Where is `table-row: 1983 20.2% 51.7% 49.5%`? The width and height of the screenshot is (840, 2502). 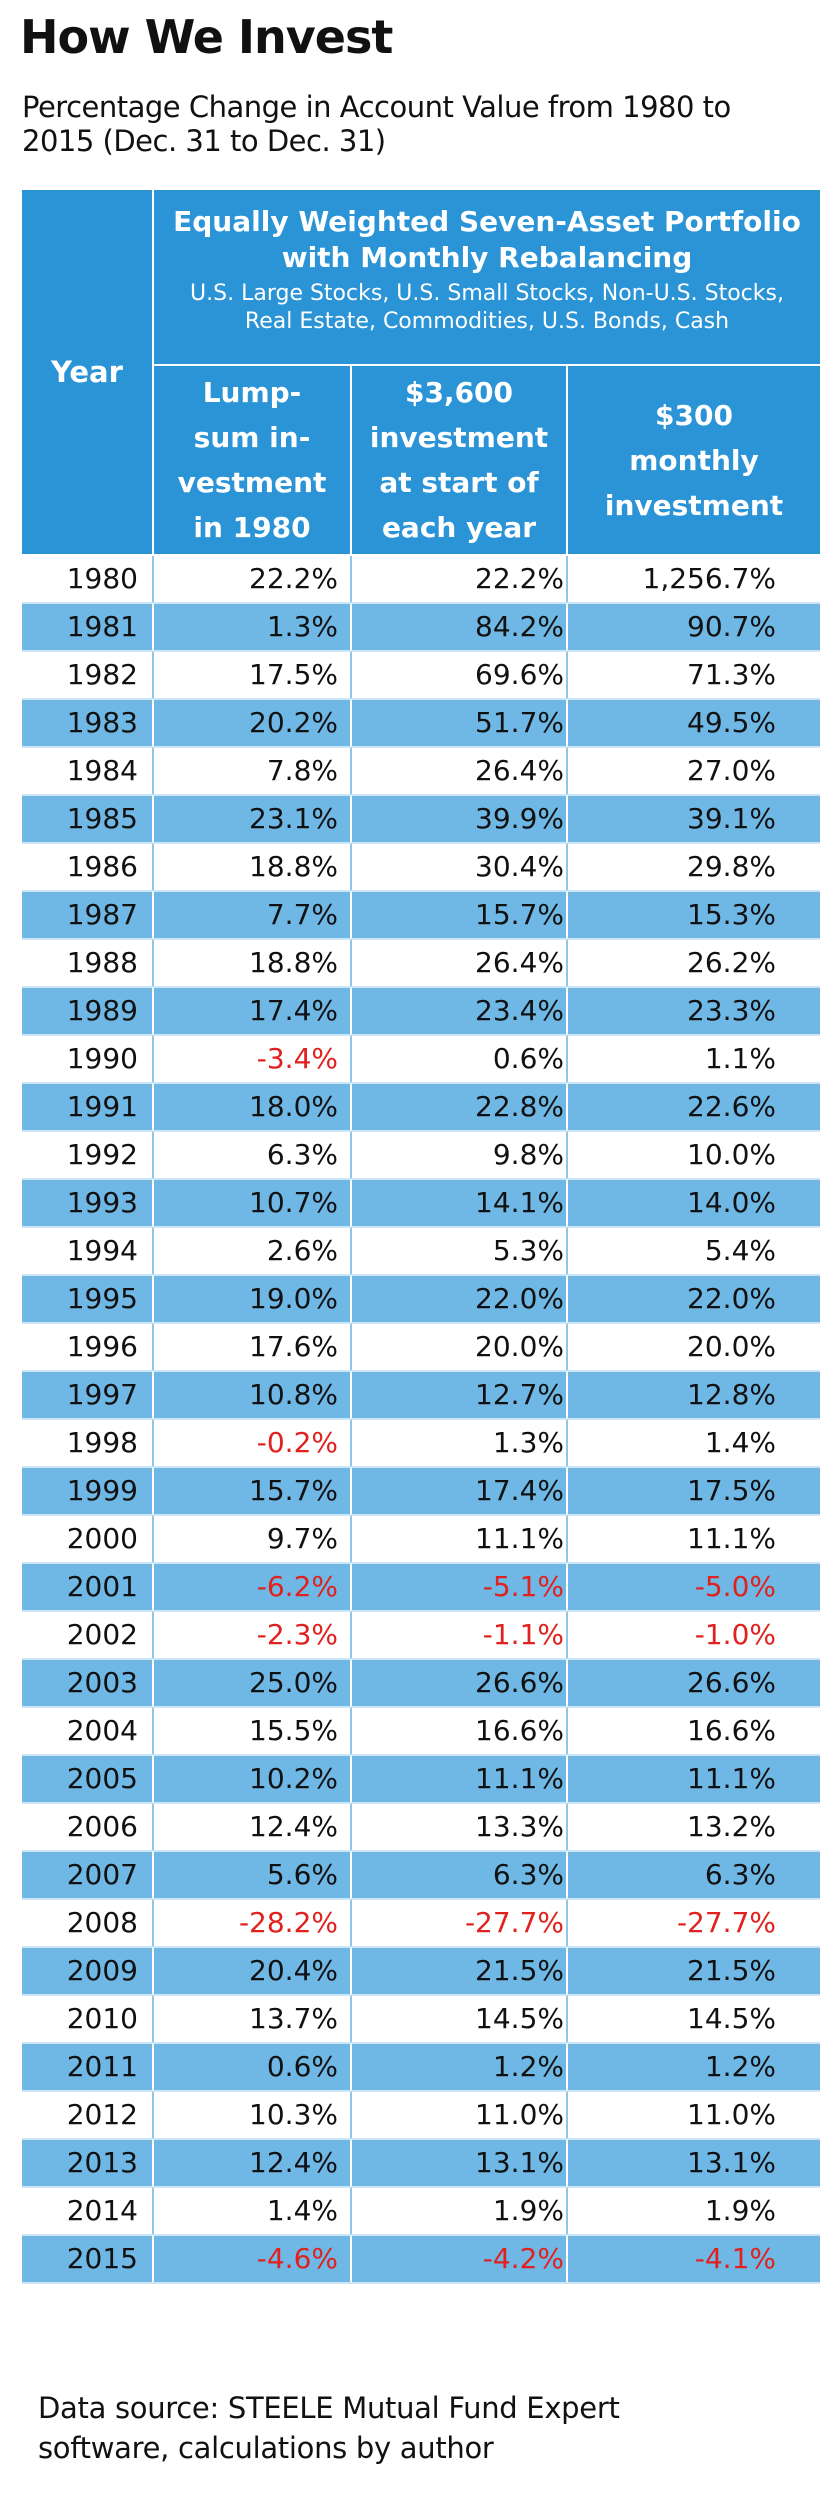 table-row: 1983 20.2% 51.7% 49.5% is located at coordinates (421, 724).